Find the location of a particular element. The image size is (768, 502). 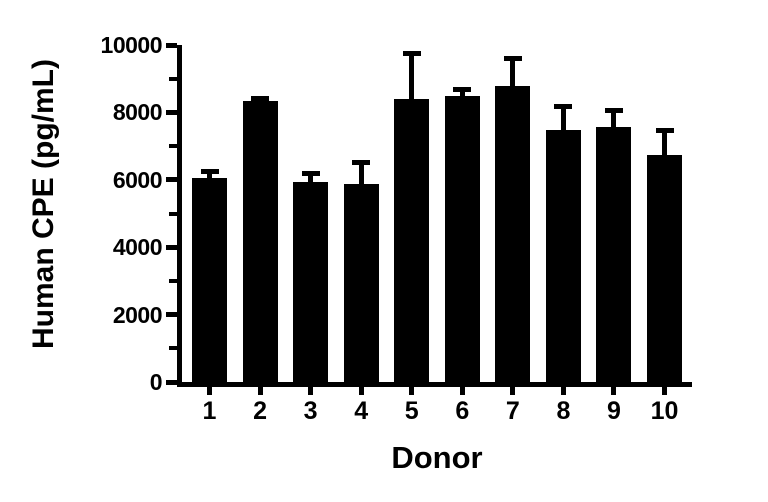

x-tick-label: 5 is located at coordinates (411, 411).